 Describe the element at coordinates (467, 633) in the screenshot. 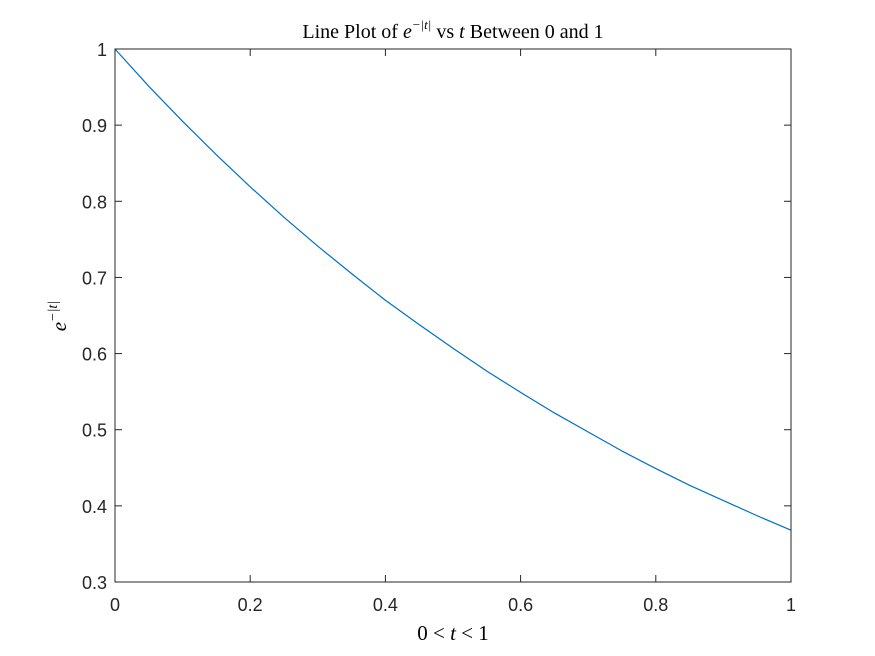

I see `xlabel-lt-2: <` at that location.